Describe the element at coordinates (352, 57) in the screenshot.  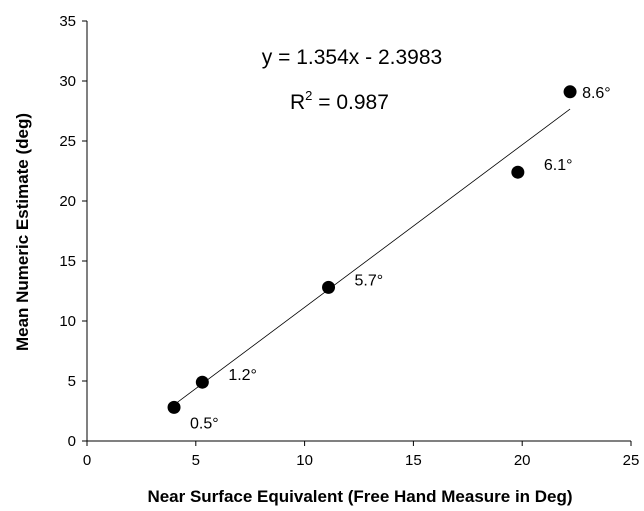
I see `equation-annotation: y = 1.354x - 2.3983` at that location.